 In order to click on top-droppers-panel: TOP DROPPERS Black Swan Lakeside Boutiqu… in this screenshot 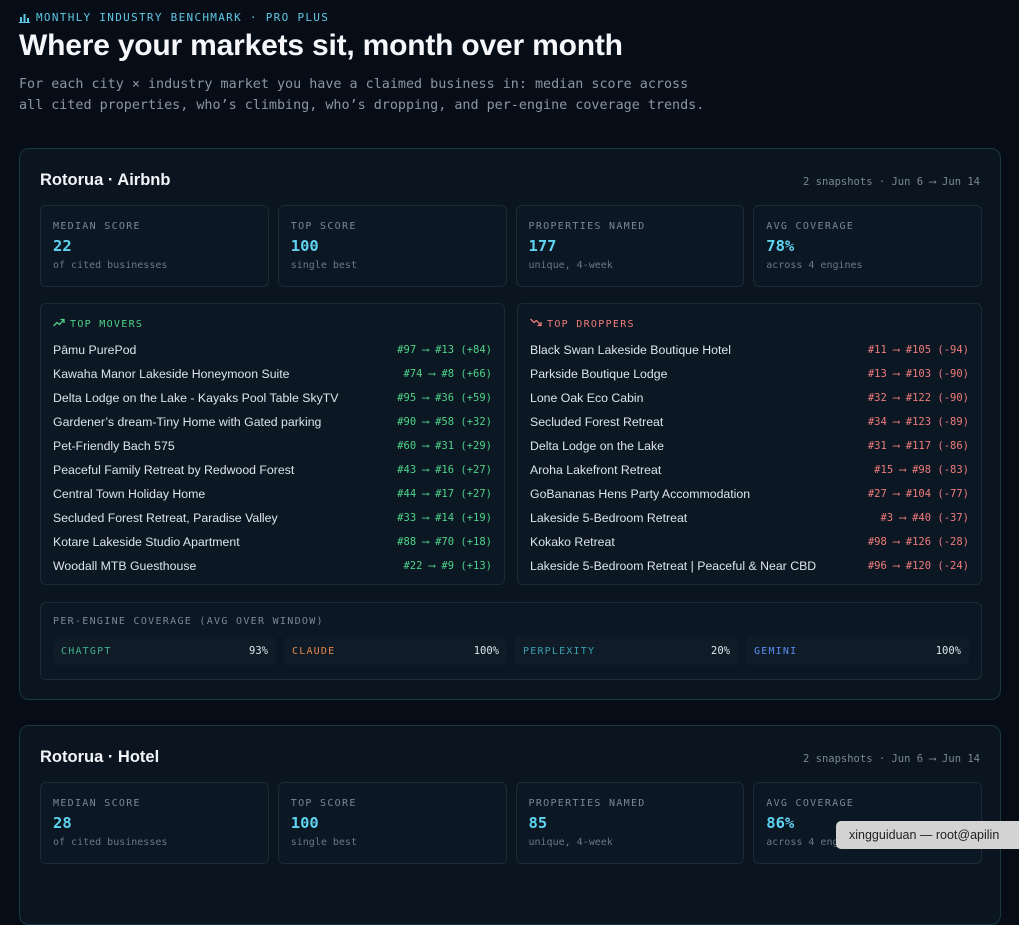, I will do `click(749, 444)`.